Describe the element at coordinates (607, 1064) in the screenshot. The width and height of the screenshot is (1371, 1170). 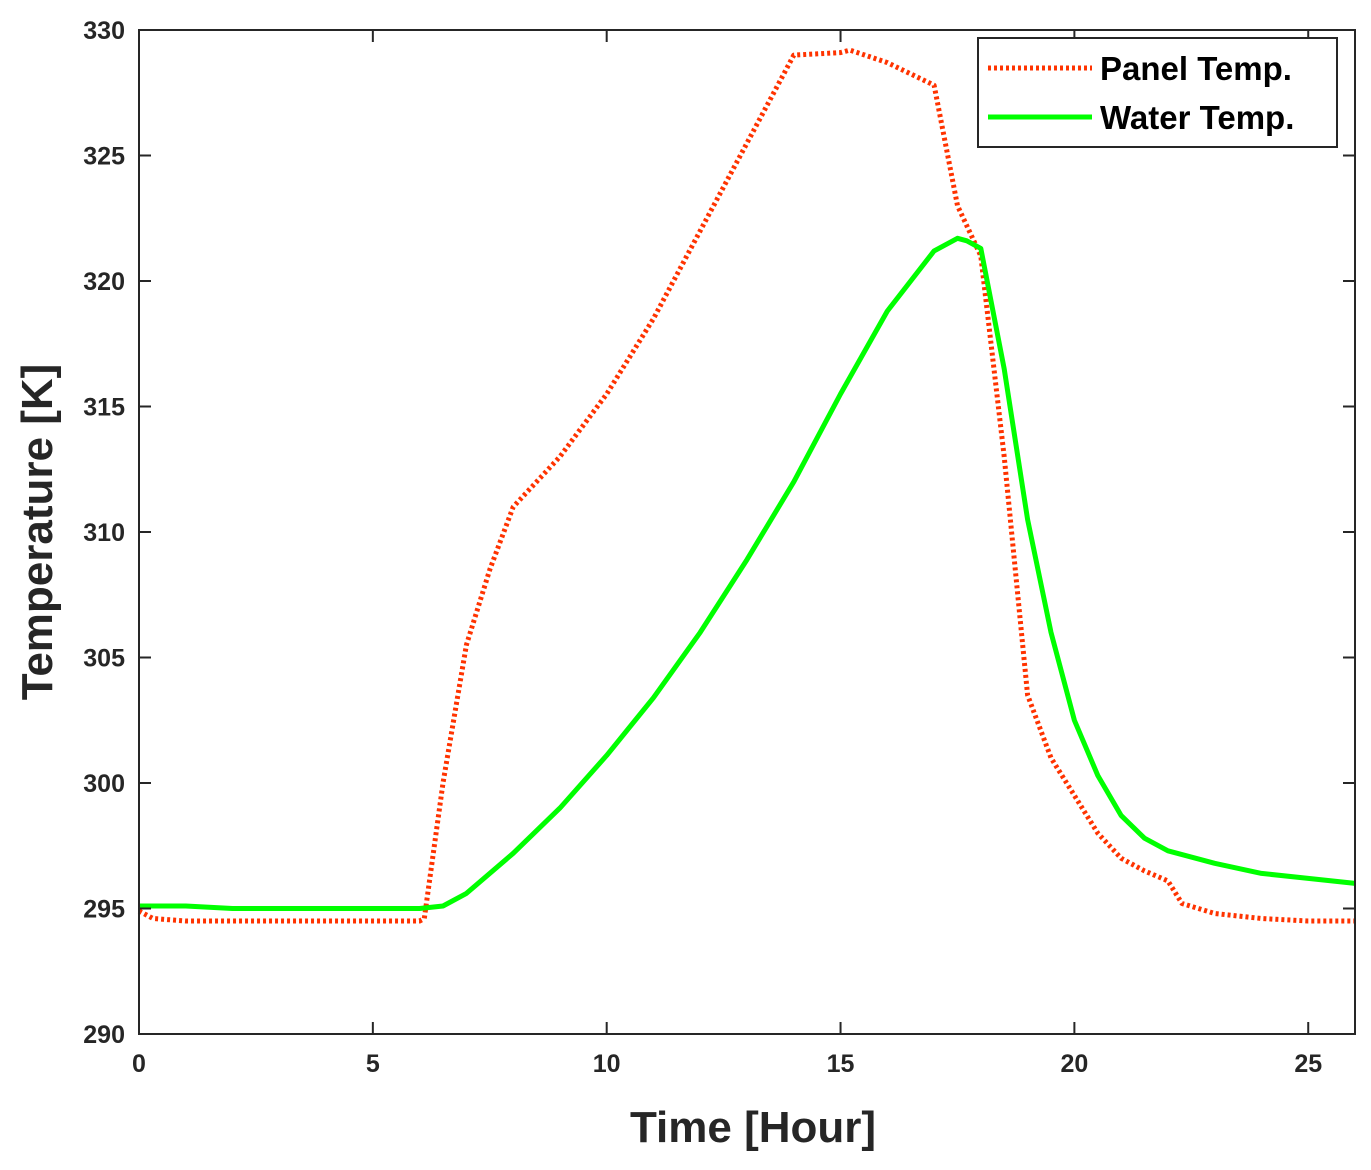
I see `x-tick-label: 10` at that location.